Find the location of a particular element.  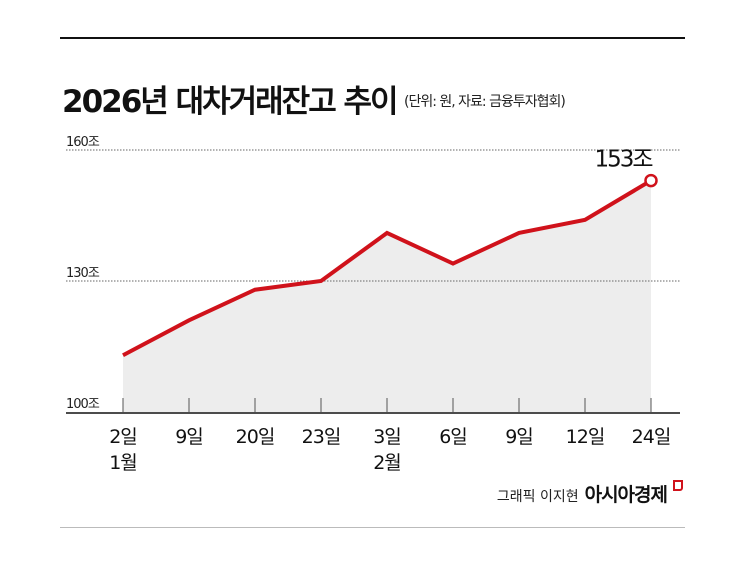

x-tick-label: 12일 is located at coordinates (585, 437).